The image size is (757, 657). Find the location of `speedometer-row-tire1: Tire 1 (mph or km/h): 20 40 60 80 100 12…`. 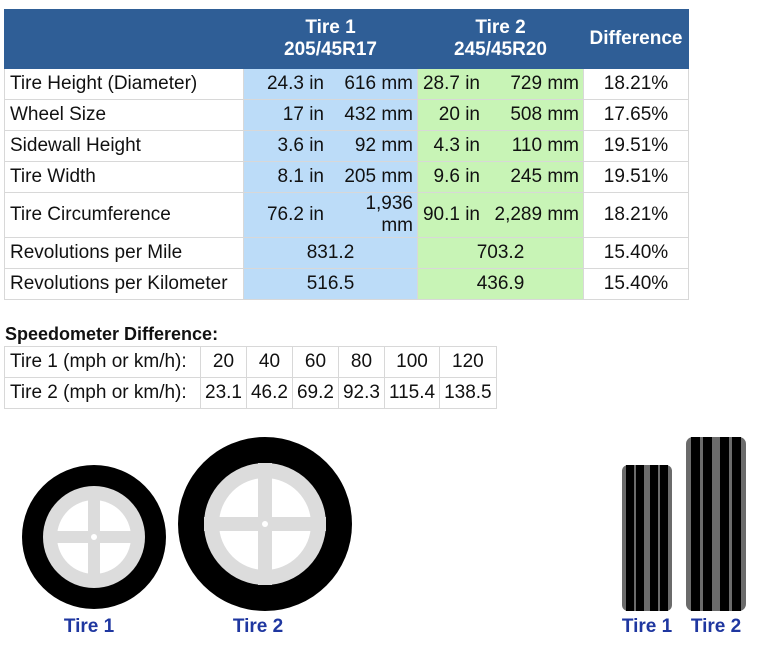

speedometer-row-tire1: Tire 1 (mph or km/h): 20 40 60 80 100 12… is located at coordinates (250, 362).